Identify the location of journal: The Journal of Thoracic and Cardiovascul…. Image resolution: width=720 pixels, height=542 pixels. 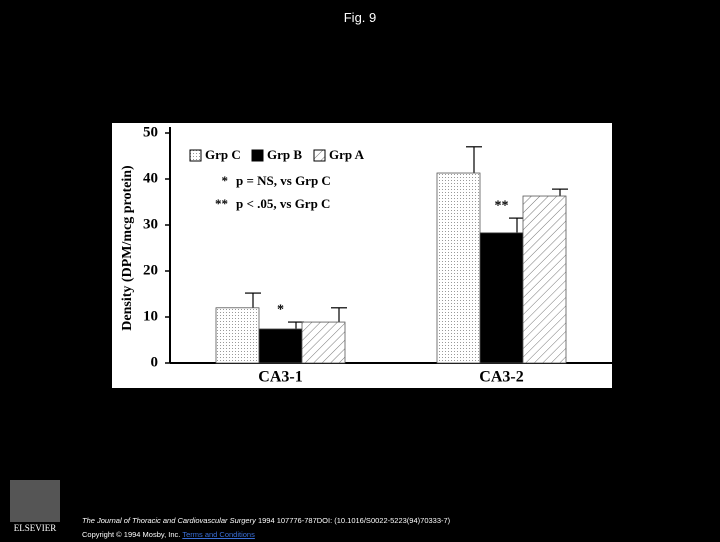
(169, 520).